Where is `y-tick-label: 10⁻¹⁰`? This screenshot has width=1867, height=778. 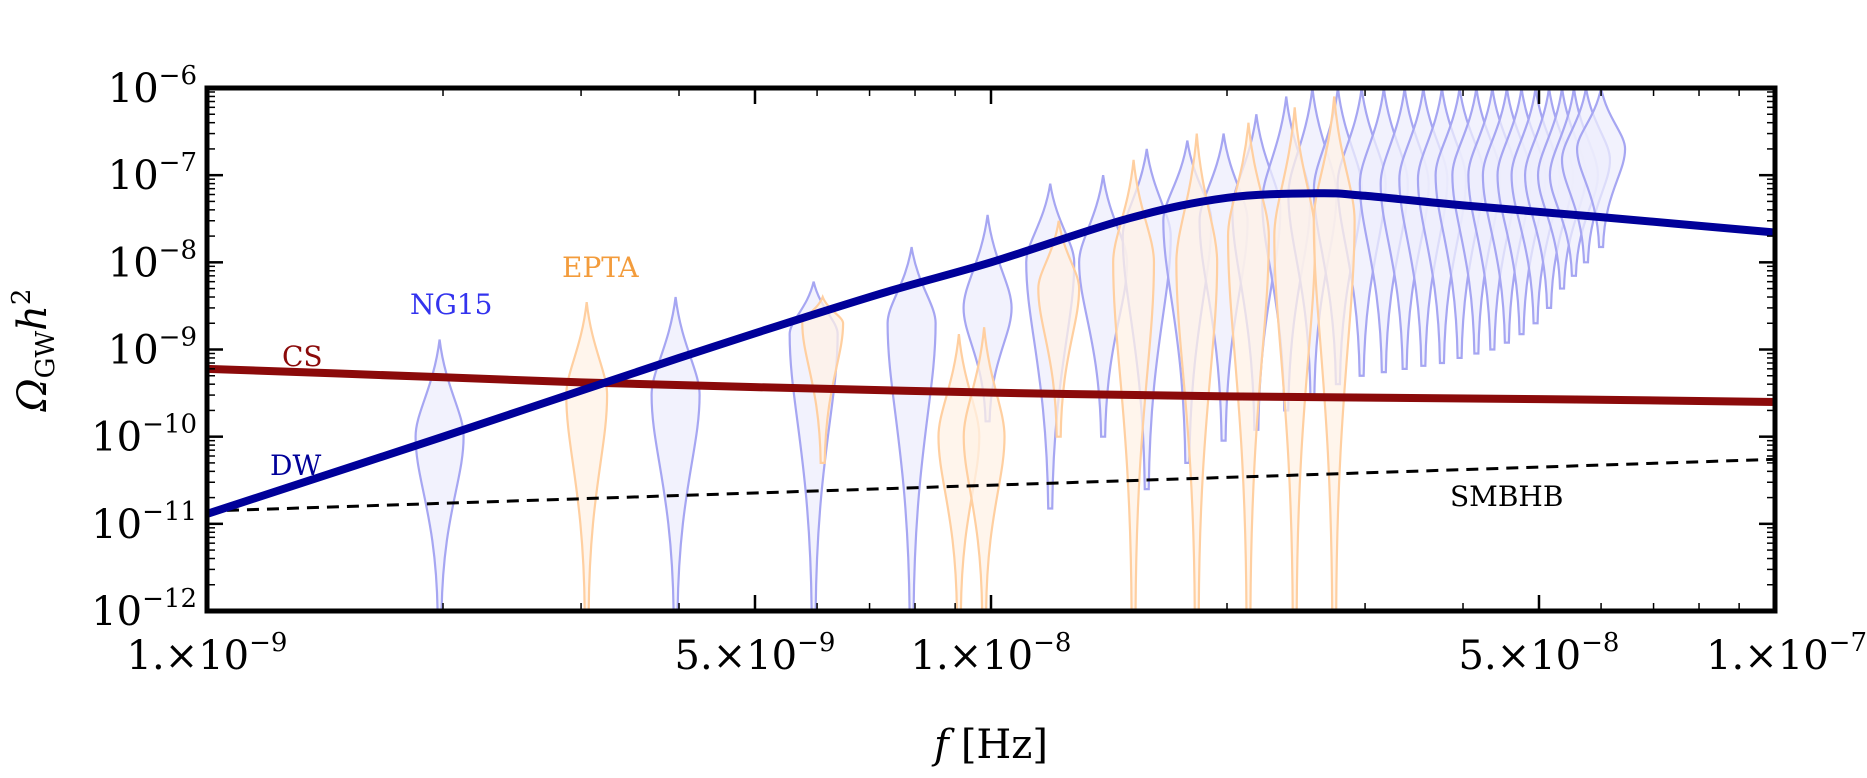
y-tick-label: 10⁻¹⁰ is located at coordinates (144, 435).